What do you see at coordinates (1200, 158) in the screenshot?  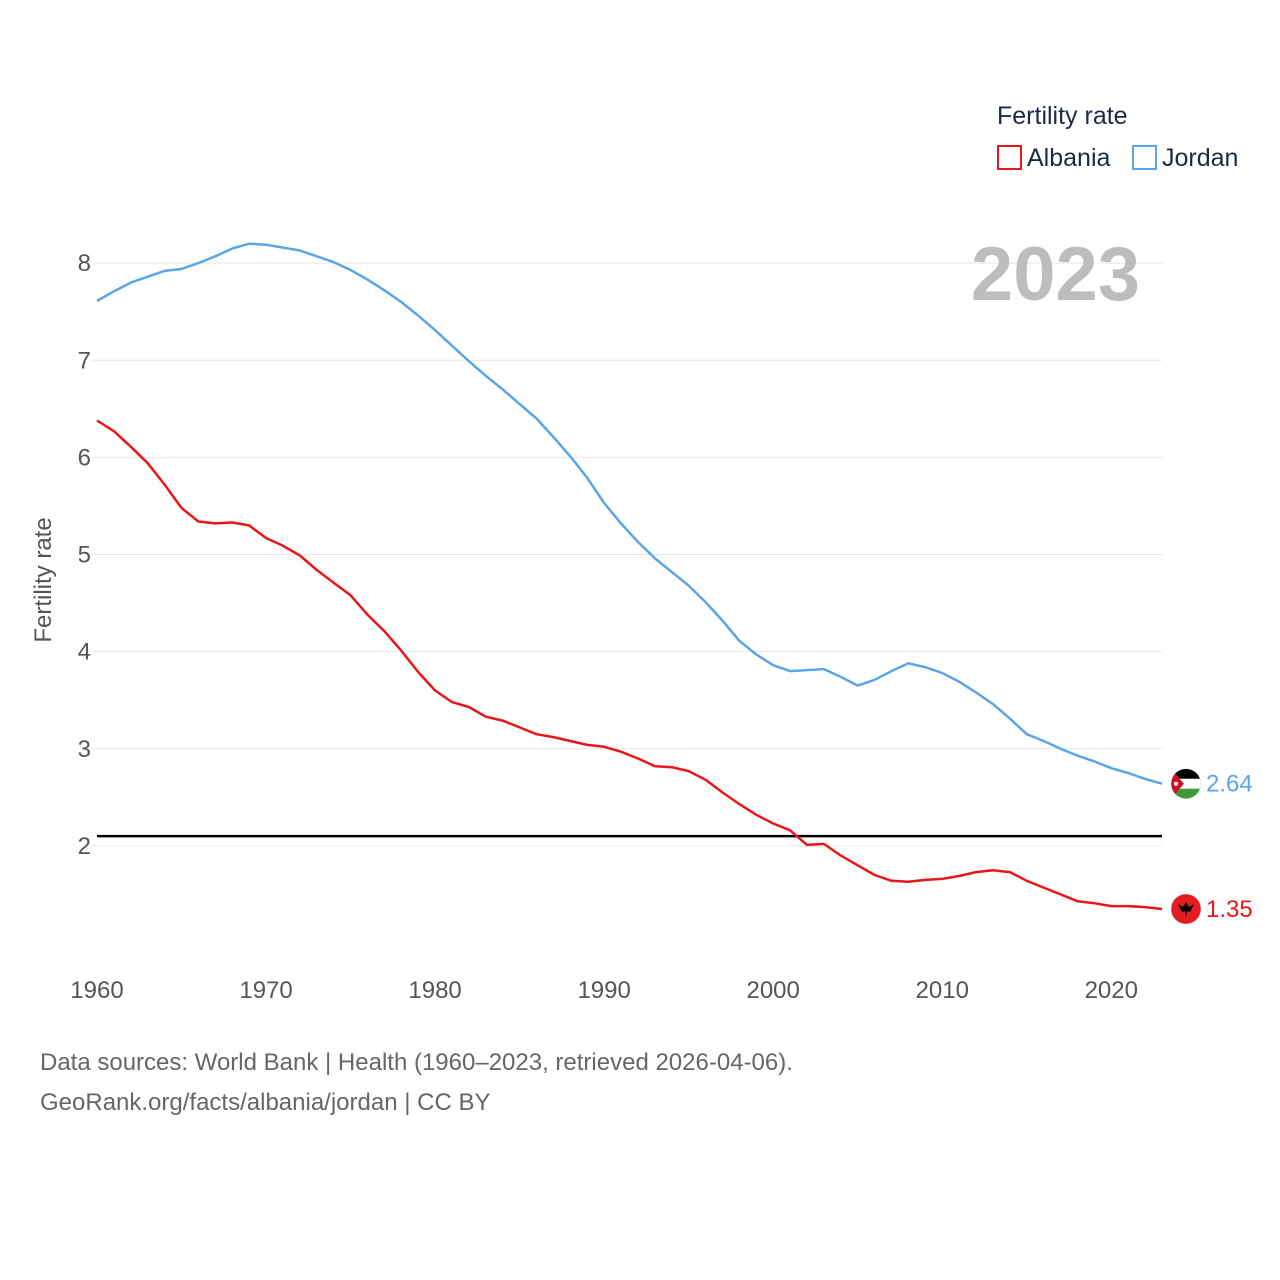 I see `legend-label-jordan: Jordan` at bounding box center [1200, 158].